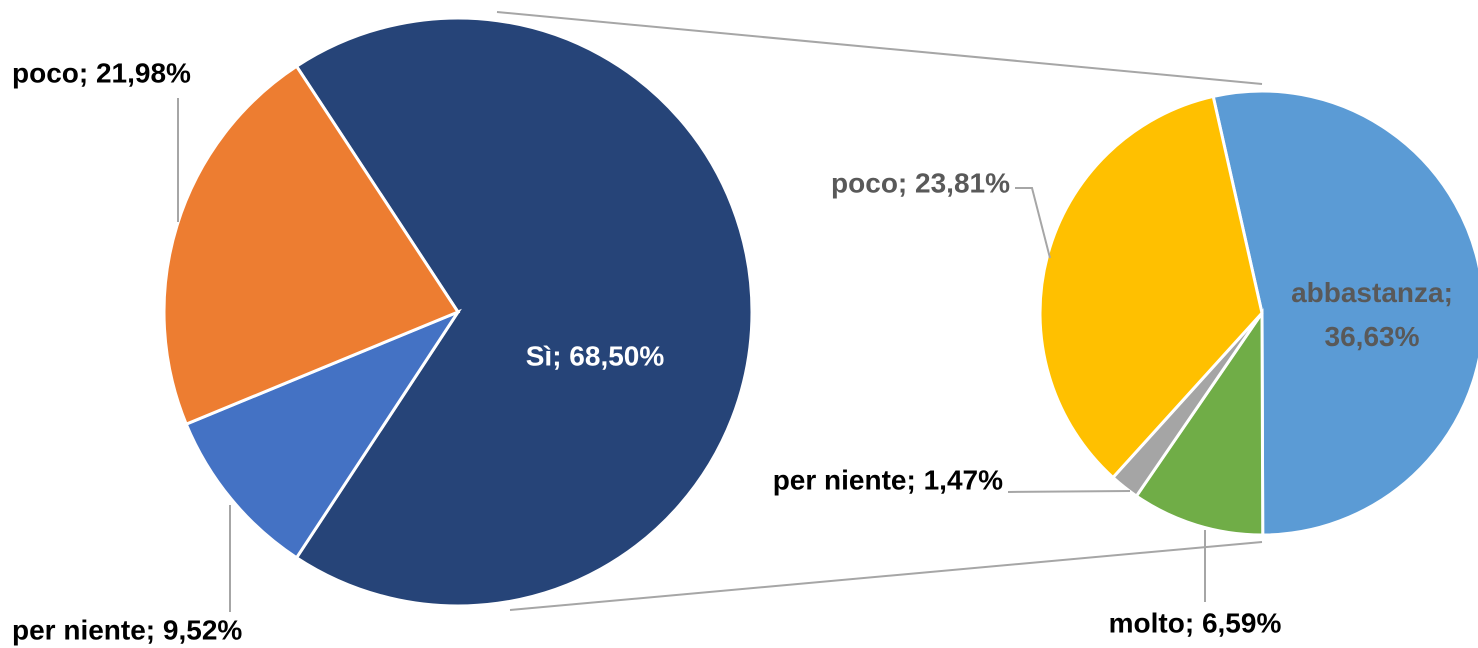 The width and height of the screenshot is (1478, 648). What do you see at coordinates (127, 629) in the screenshot?
I see `data-label: per niente; 9,52%` at bounding box center [127, 629].